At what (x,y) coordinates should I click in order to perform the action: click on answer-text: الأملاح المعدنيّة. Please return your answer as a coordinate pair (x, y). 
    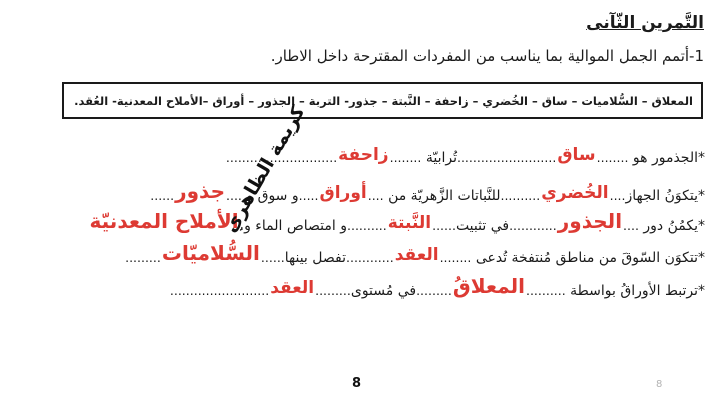
    Looking at the image, I should click on (164, 221).